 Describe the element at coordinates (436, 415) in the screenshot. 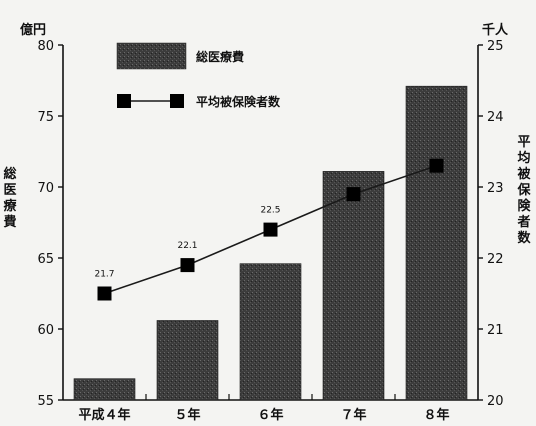

I see `category-label: ８年` at that location.